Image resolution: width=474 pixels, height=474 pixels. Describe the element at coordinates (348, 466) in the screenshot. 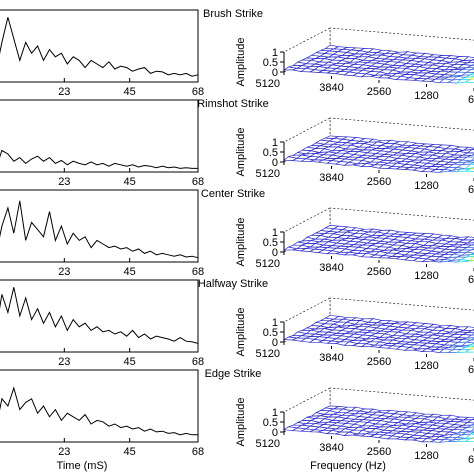

I see `frequency-axis-label: Frequency (Hz)` at that location.